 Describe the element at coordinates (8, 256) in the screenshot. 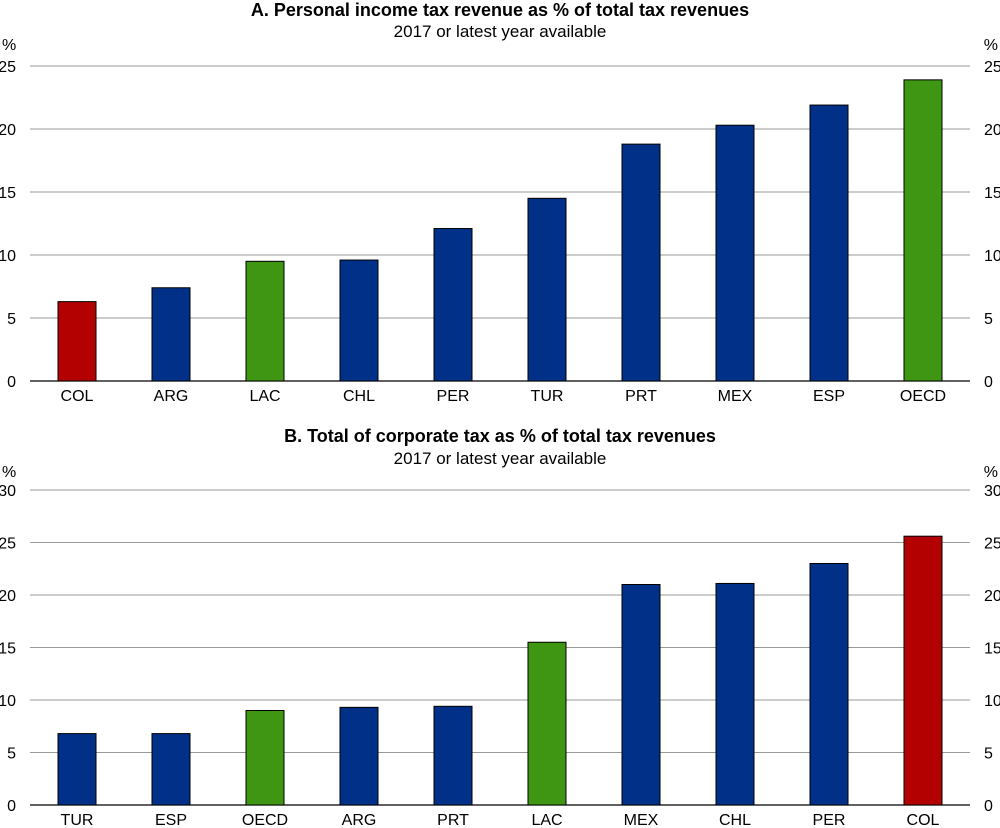

I see `panel-a-y-tick-left: 10` at that location.